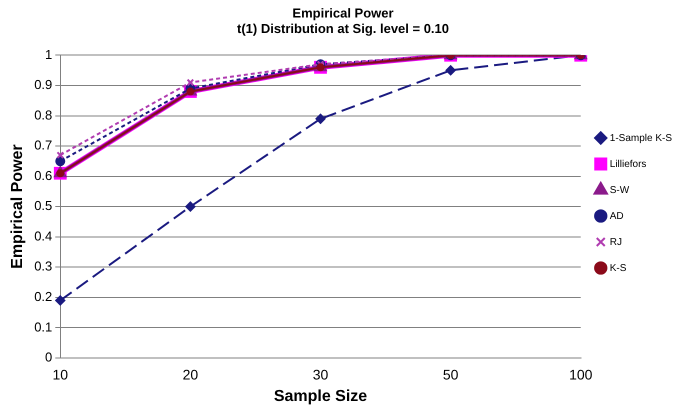 Image resolution: width=688 pixels, height=410 pixels. Describe the element at coordinates (320, 374) in the screenshot. I see `x-tick-label: 30` at that location.